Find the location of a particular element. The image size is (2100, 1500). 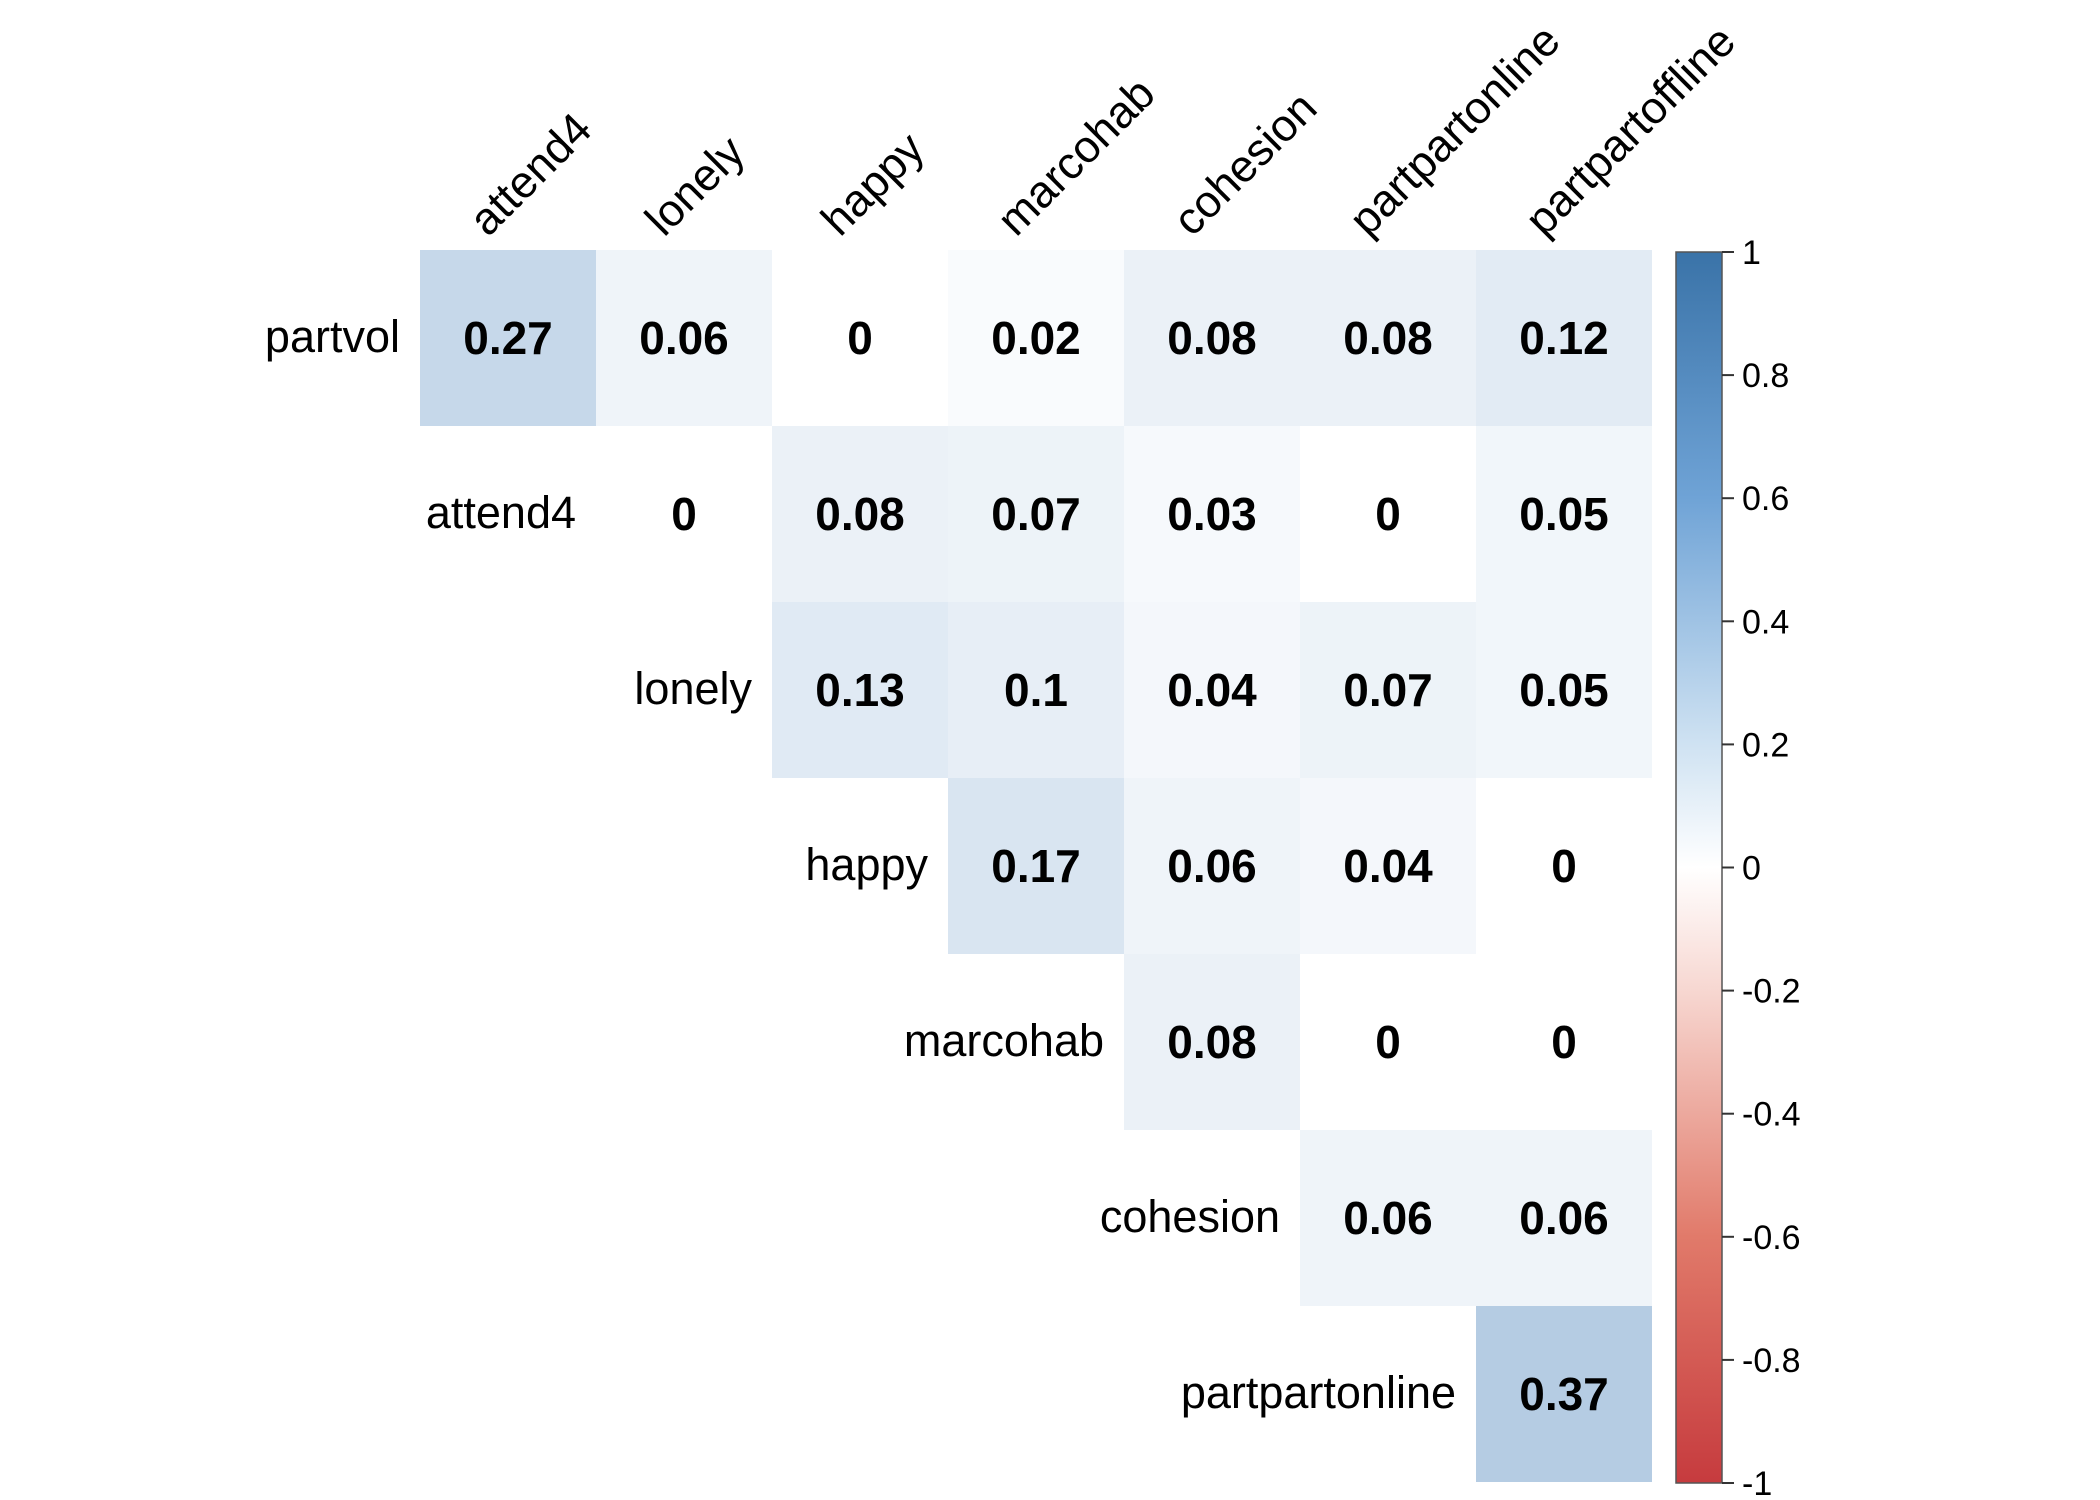

colorbar-tick-label: -0.6 is located at coordinates (1771, 1238).